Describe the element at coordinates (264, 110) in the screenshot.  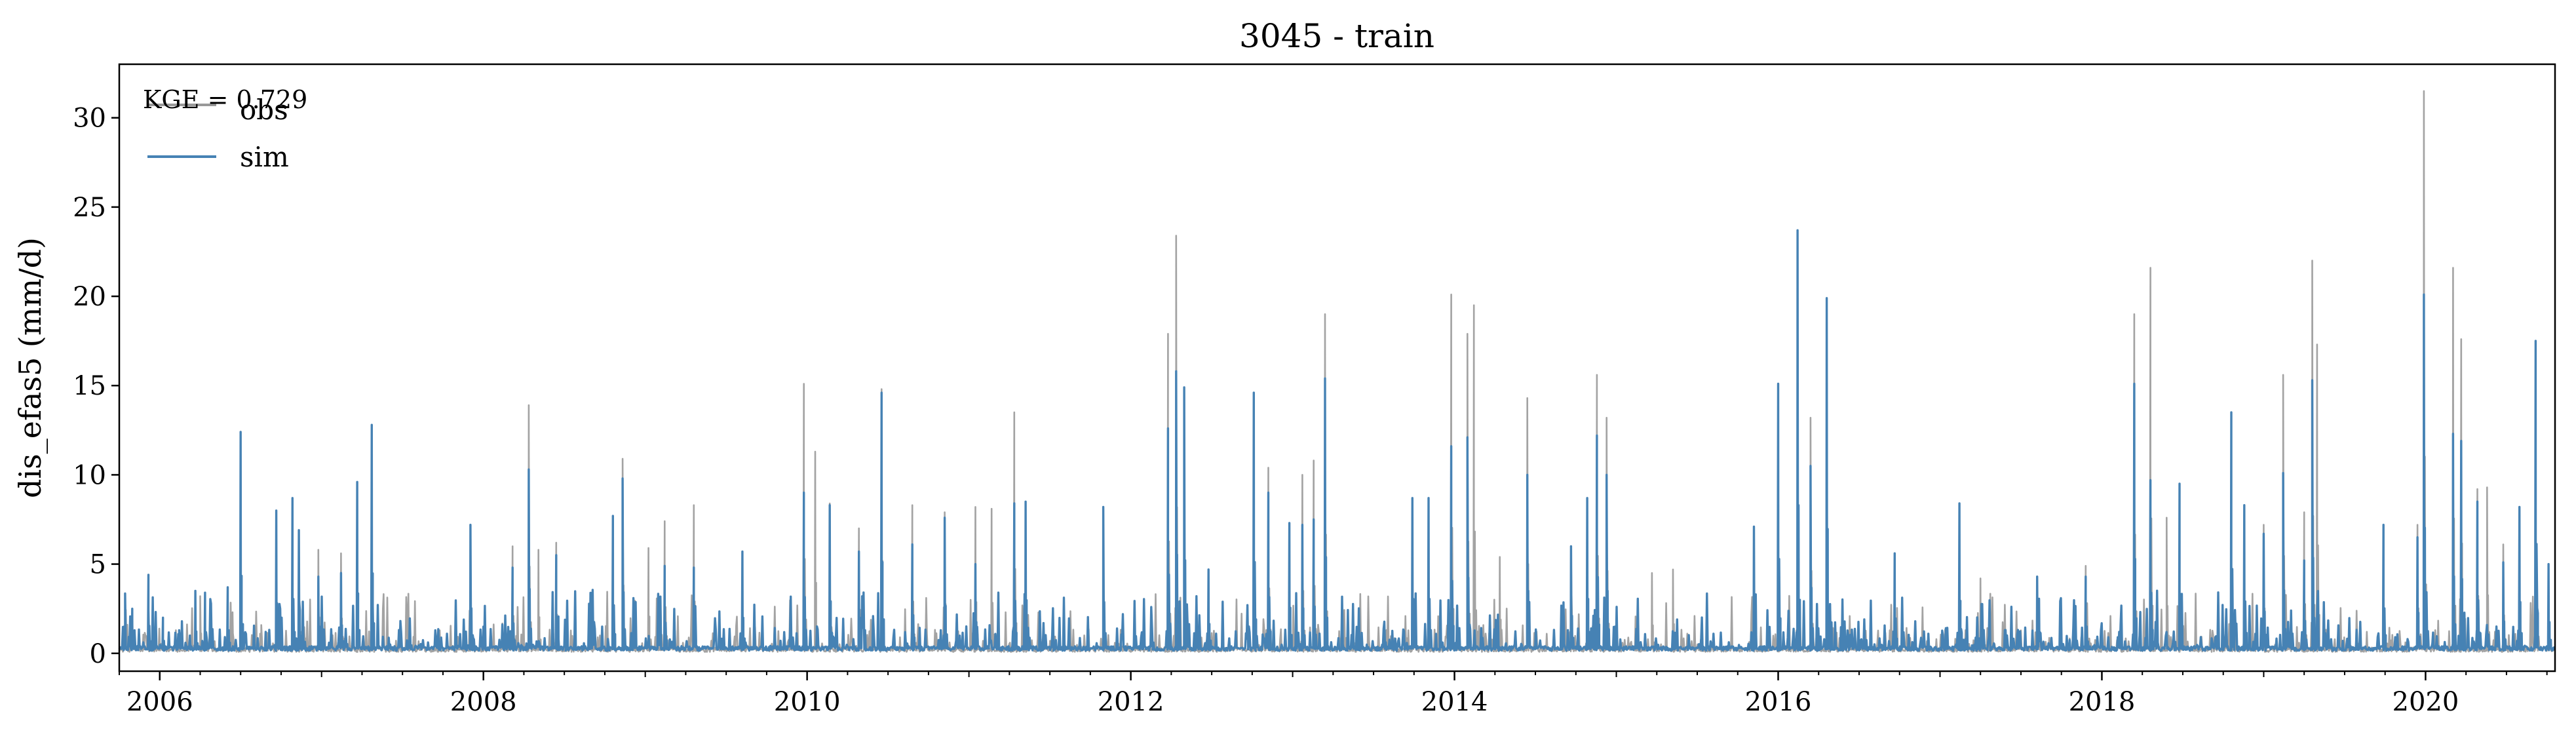
I see `legend-obs-label: obs` at that location.